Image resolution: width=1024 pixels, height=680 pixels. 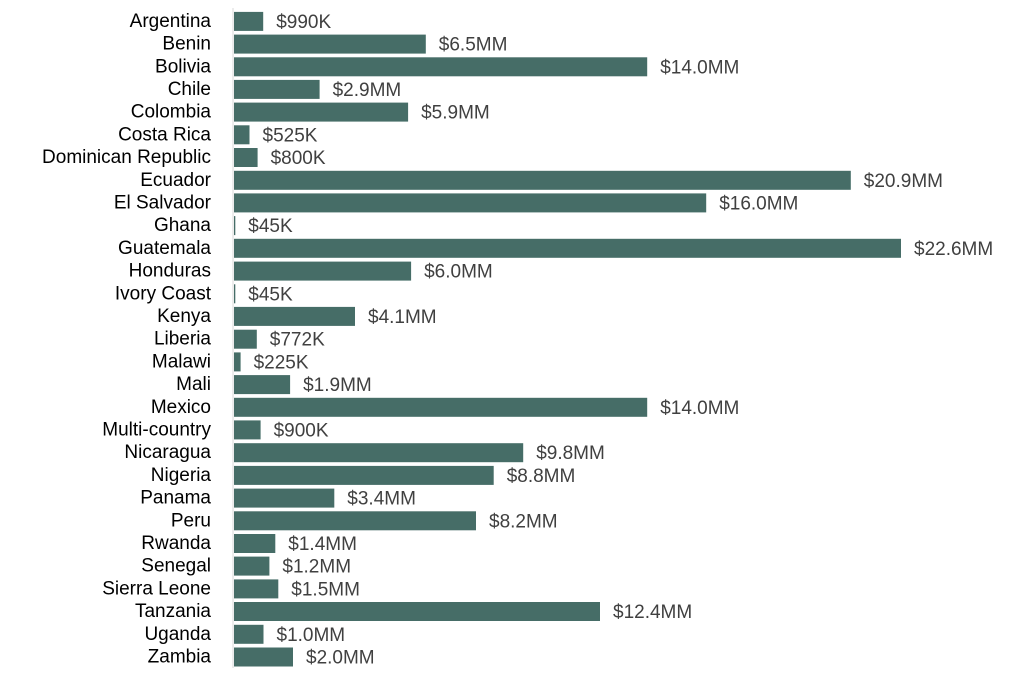 I want to click on bar-liberia, so click(x=245, y=339).